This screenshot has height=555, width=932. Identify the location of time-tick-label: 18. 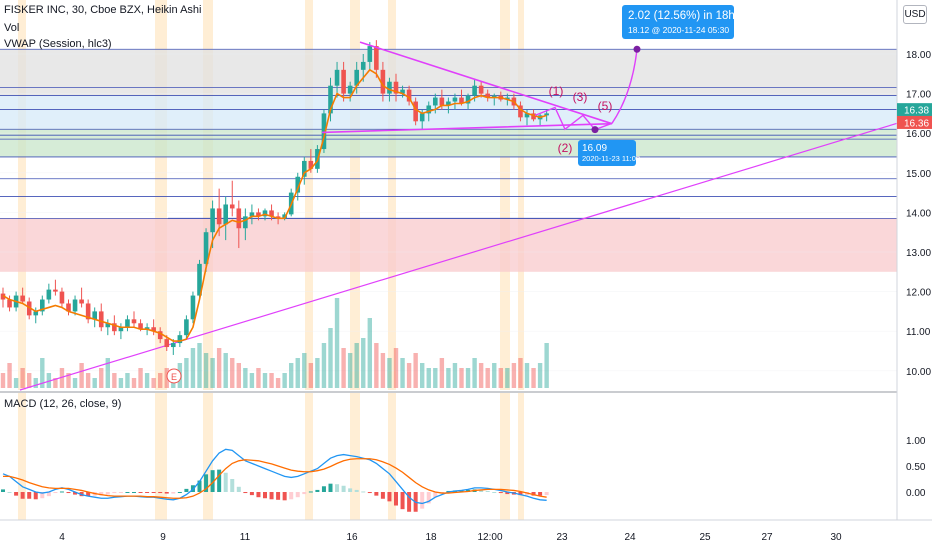
(431, 537).